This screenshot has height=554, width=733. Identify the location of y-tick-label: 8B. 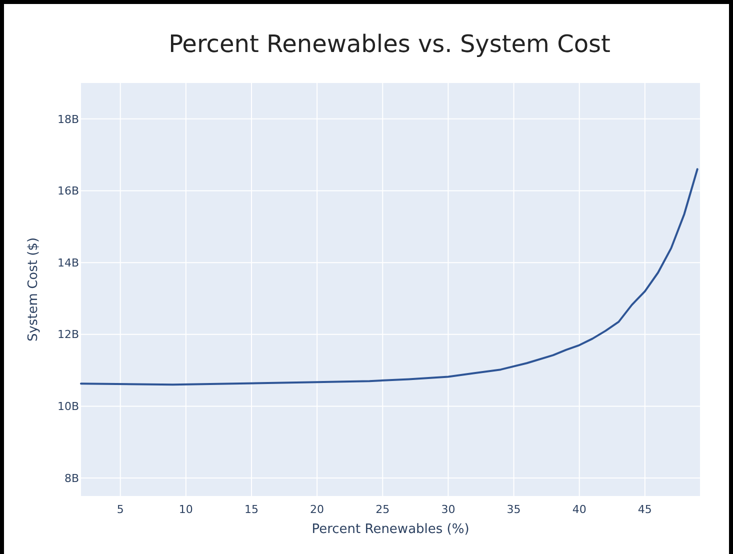
(71, 478).